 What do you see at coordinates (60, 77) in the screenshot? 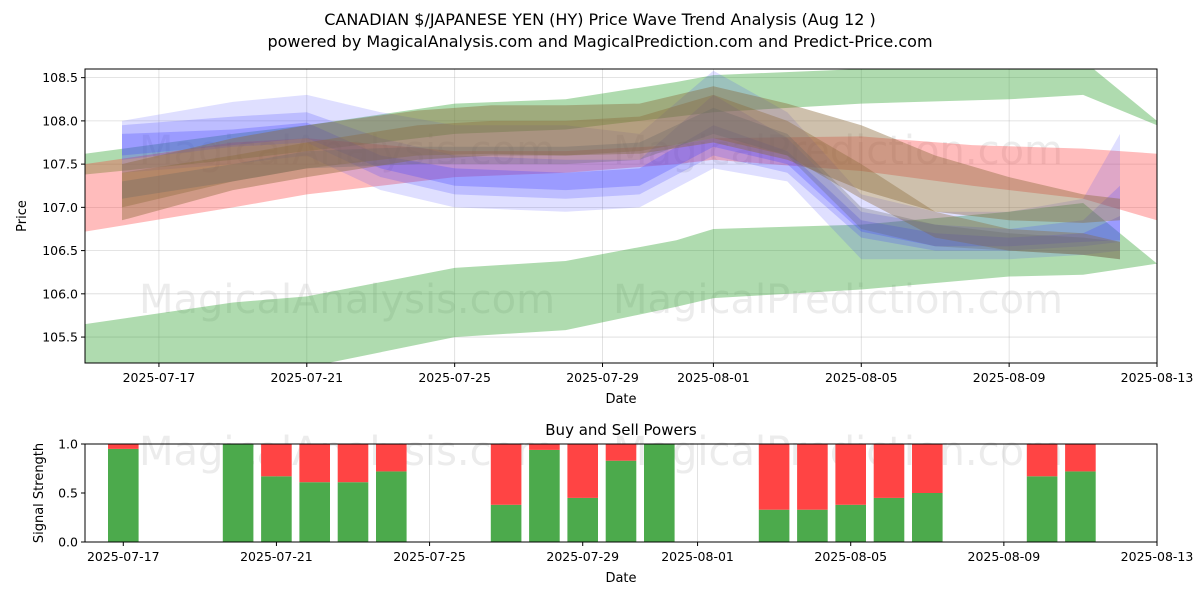
I see `price-y-tick-label: 108.5` at bounding box center [60, 77].